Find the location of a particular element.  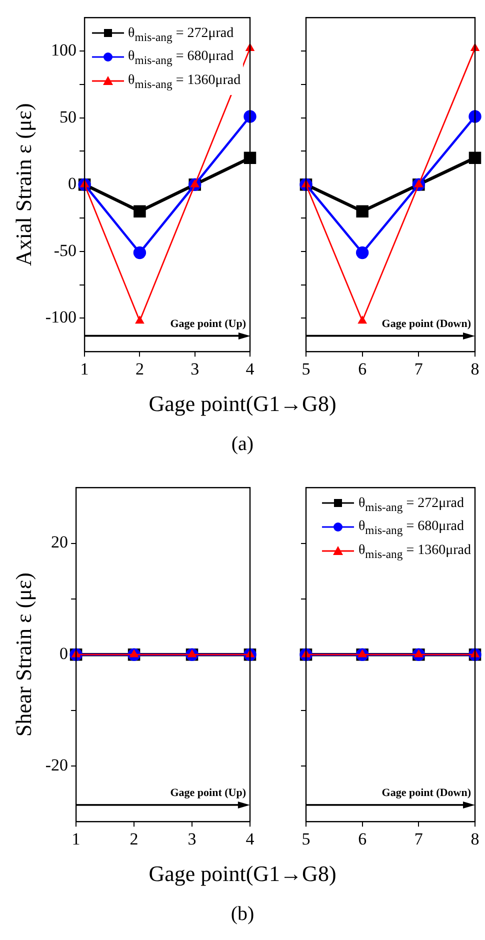

y-tick-label: -20 is located at coordinates (56, 764).